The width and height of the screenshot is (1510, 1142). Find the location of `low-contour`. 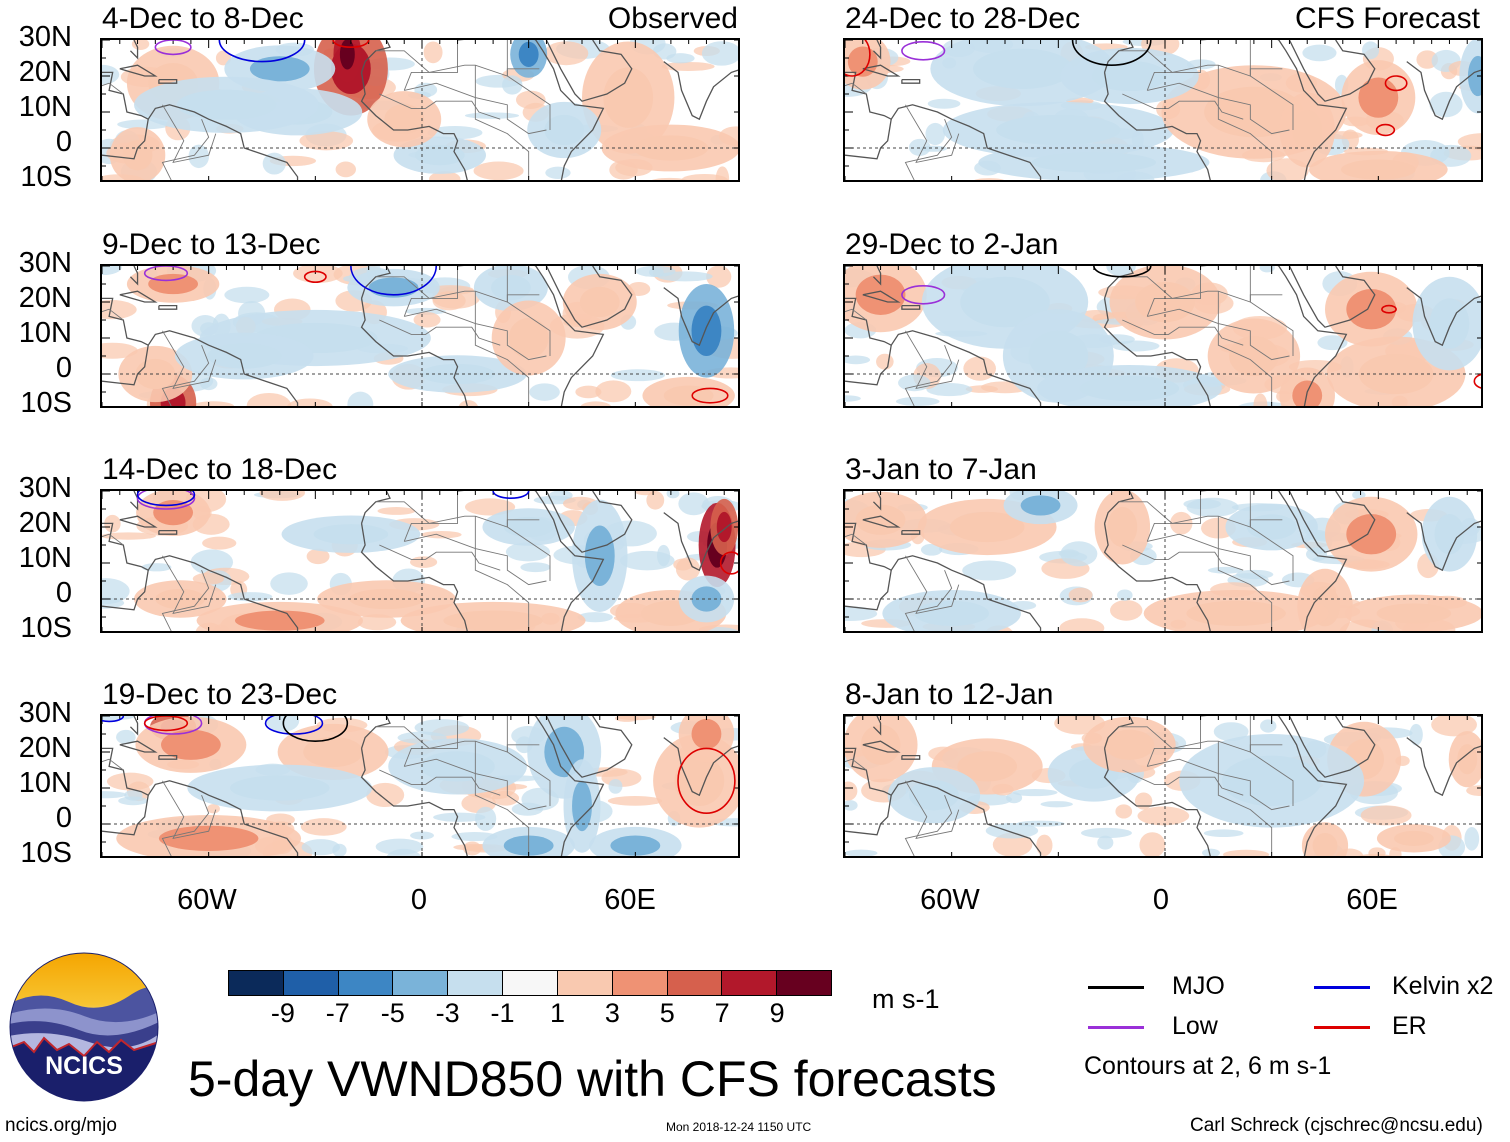

low-contour is located at coordinates (923, 51).